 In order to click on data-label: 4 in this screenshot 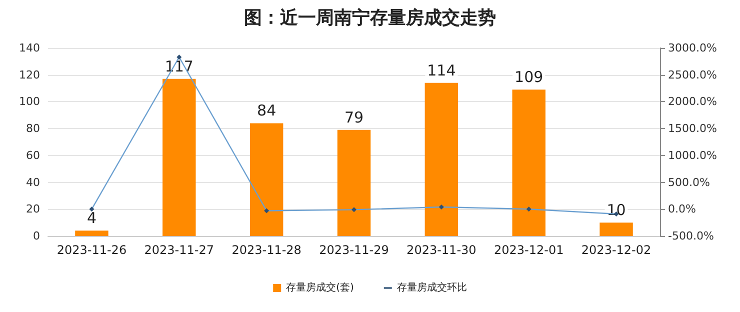, I will do `click(91, 218)`.